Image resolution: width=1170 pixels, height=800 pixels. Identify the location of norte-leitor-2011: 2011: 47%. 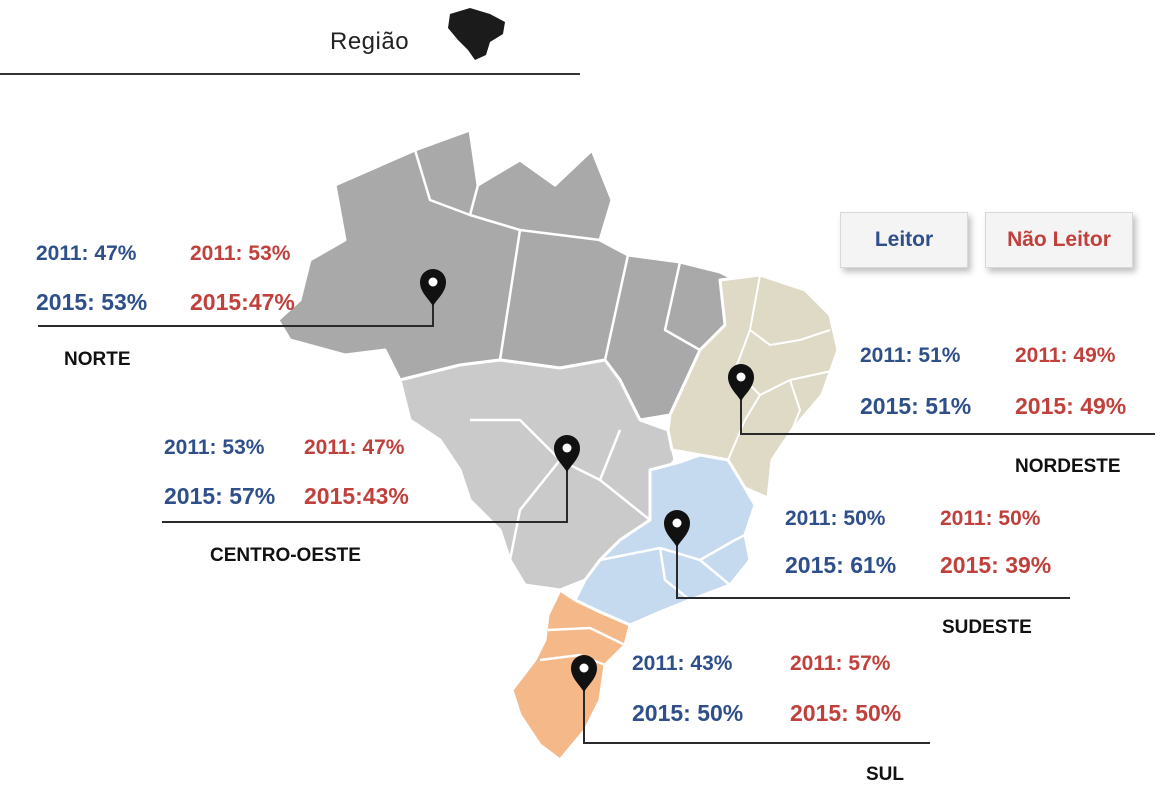
(86, 253).